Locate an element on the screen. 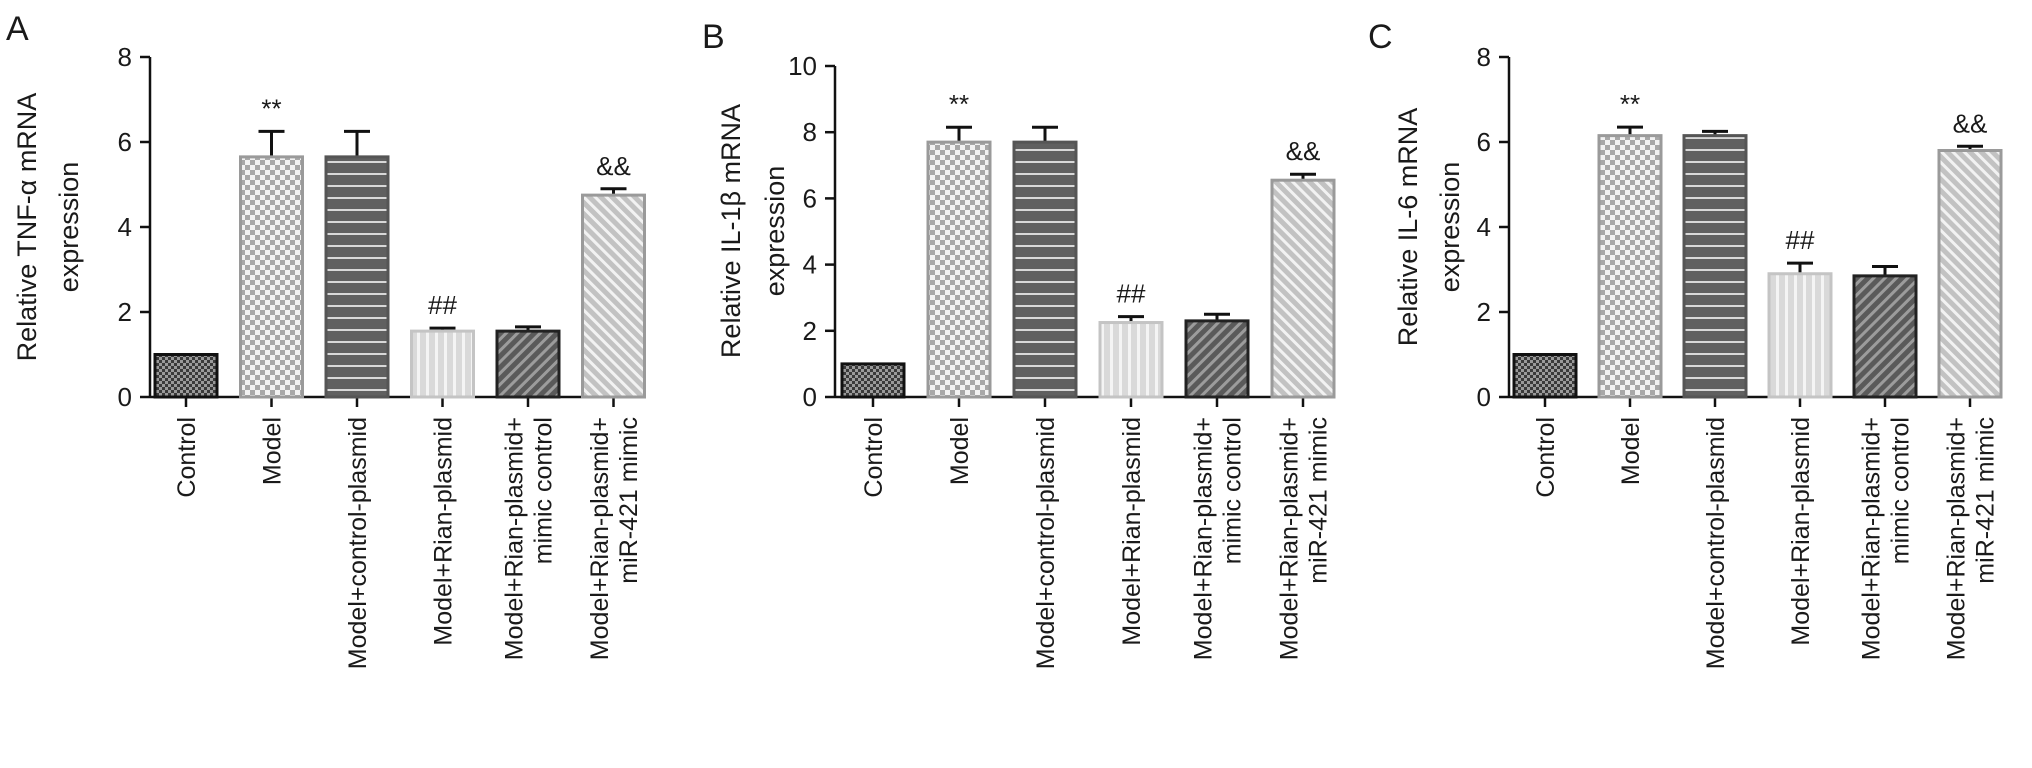  panel-letter-a: A is located at coordinates (17, 29).